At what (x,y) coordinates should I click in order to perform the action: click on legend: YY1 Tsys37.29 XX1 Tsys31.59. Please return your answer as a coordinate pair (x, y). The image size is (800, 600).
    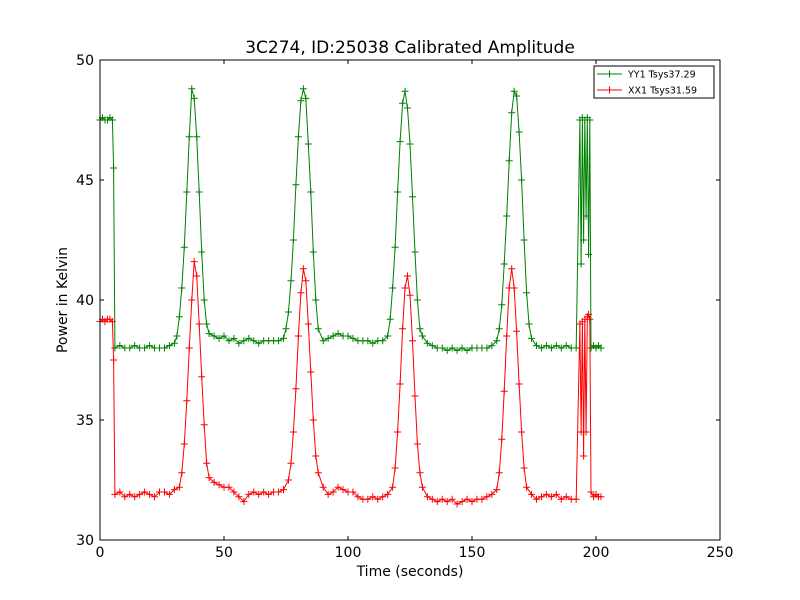
    Looking at the image, I should click on (654, 82).